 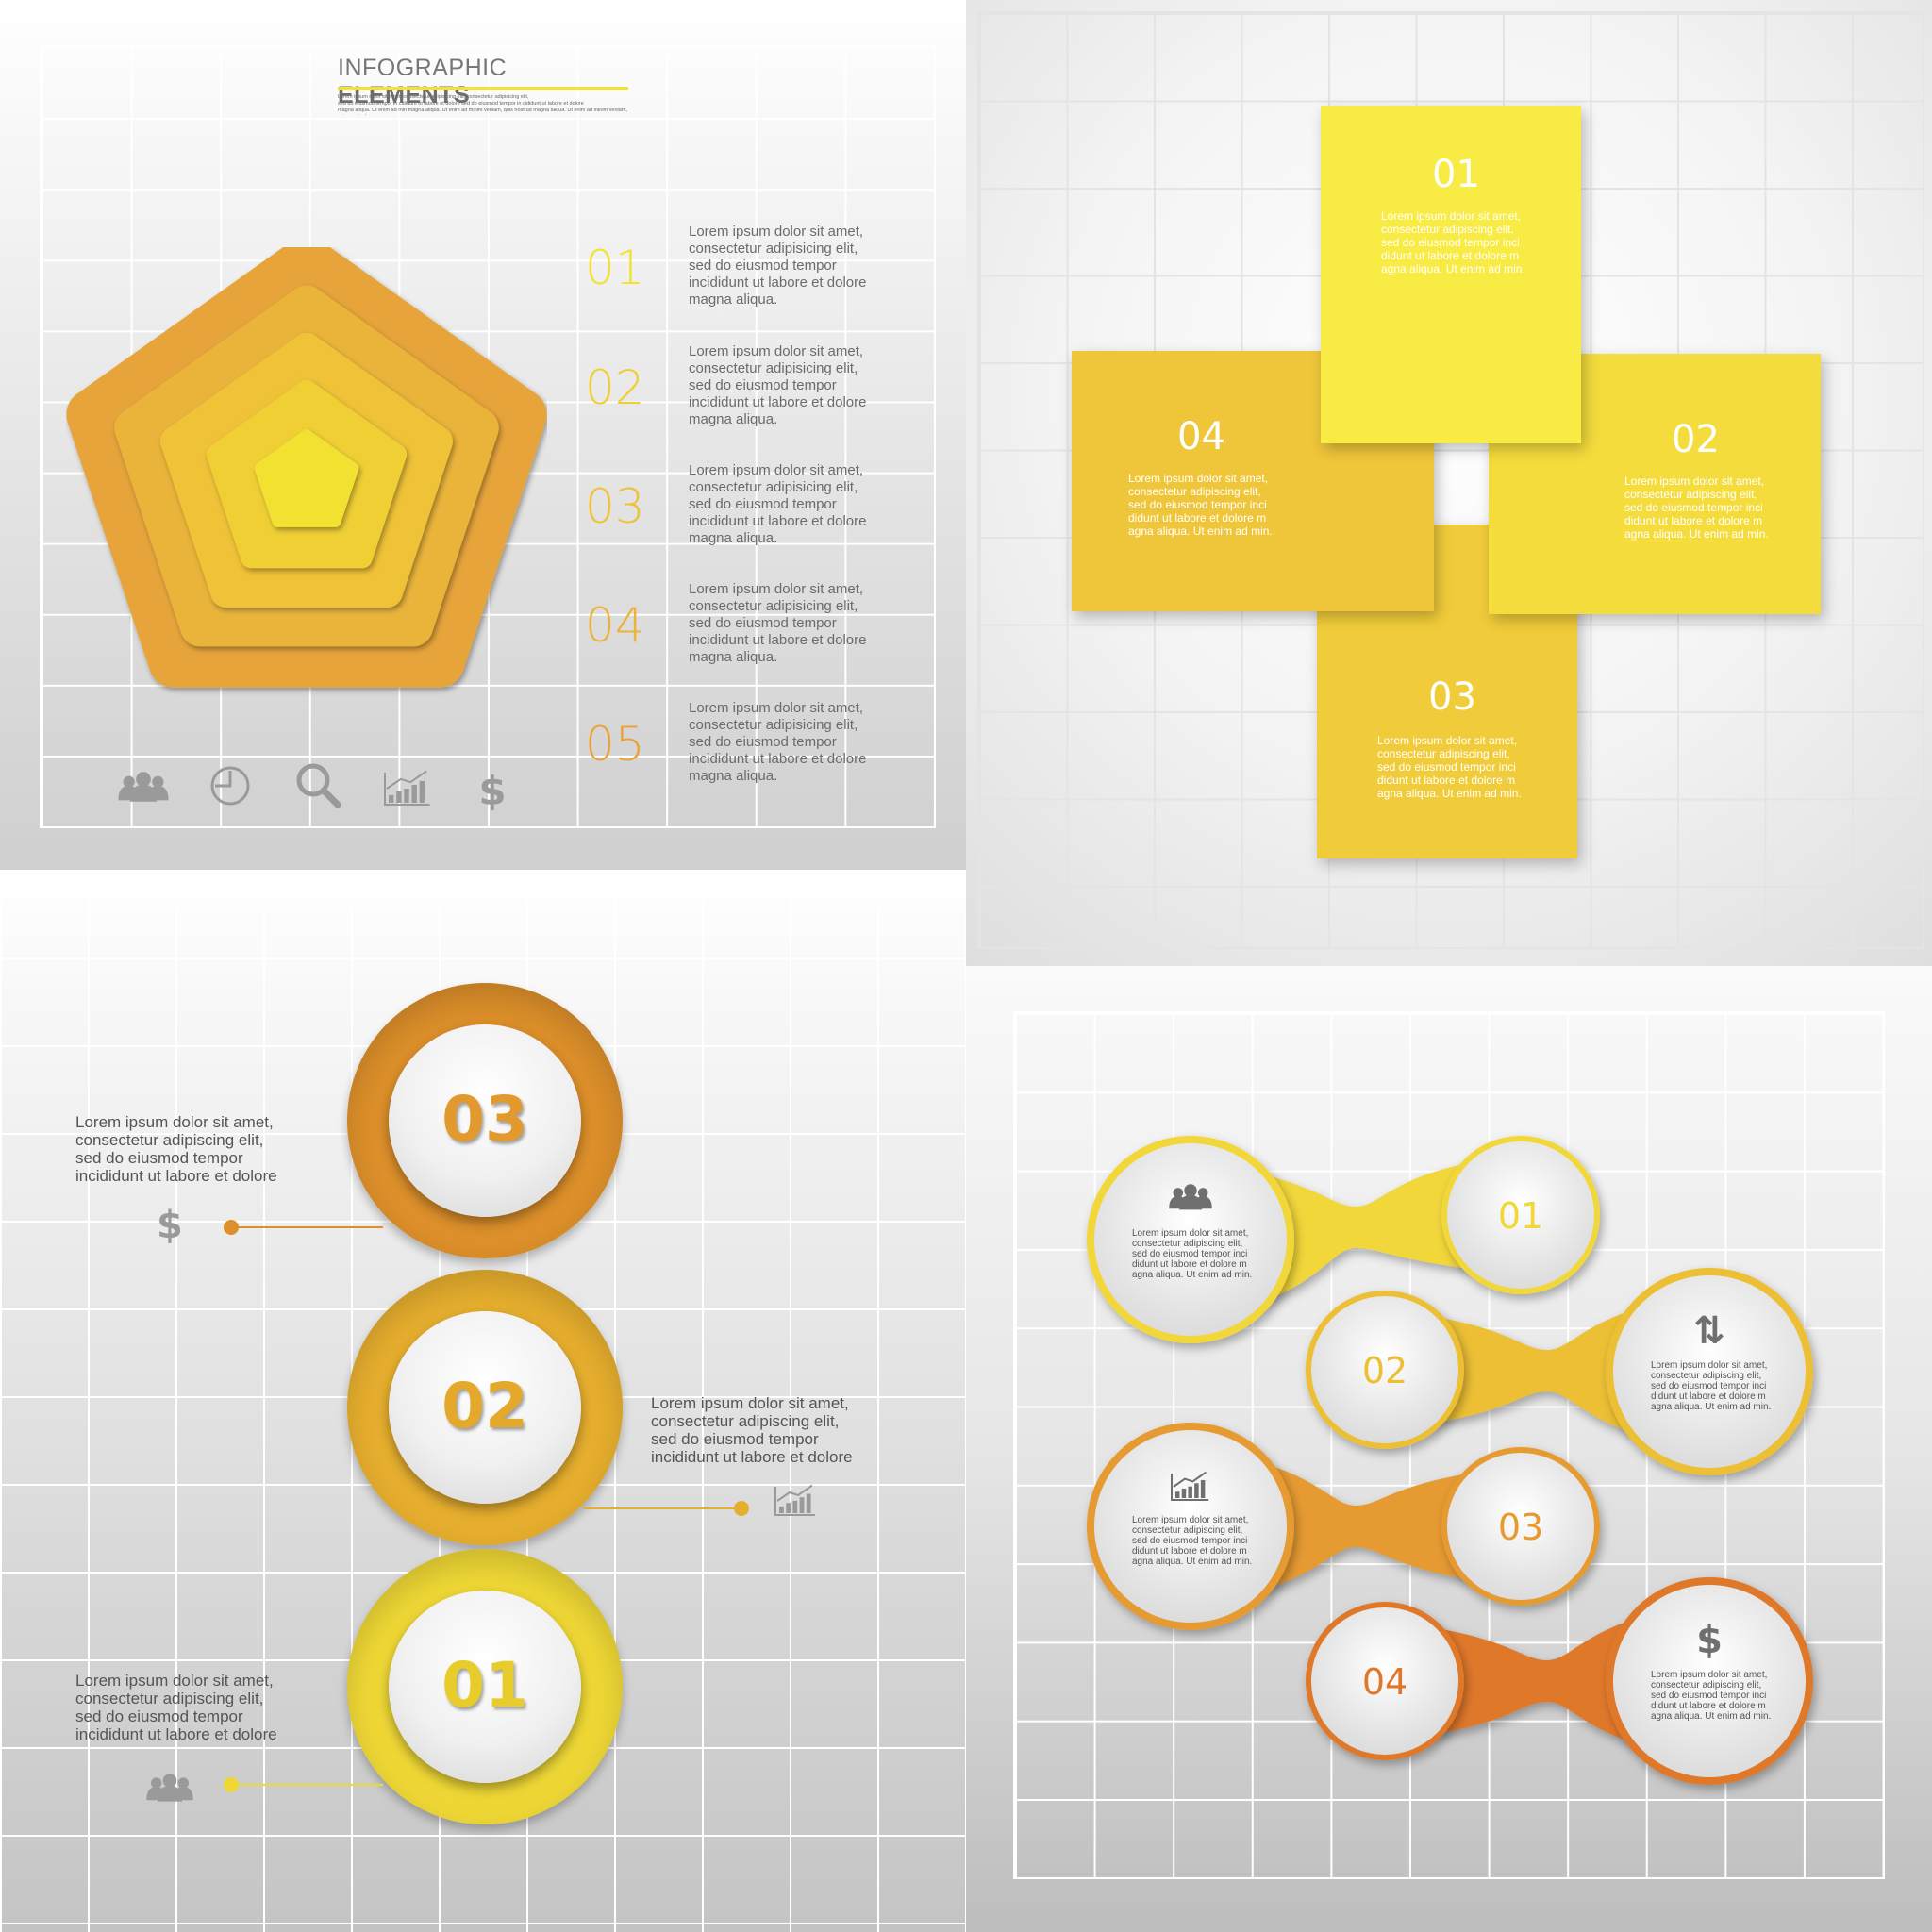 I want to click on step-ring-03: 03, so click(x=485, y=1120).